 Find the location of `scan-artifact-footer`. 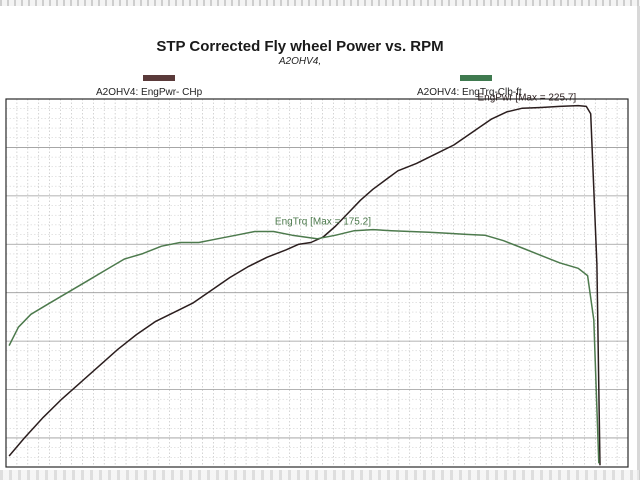

scan-artifact-footer is located at coordinates (320, 475).